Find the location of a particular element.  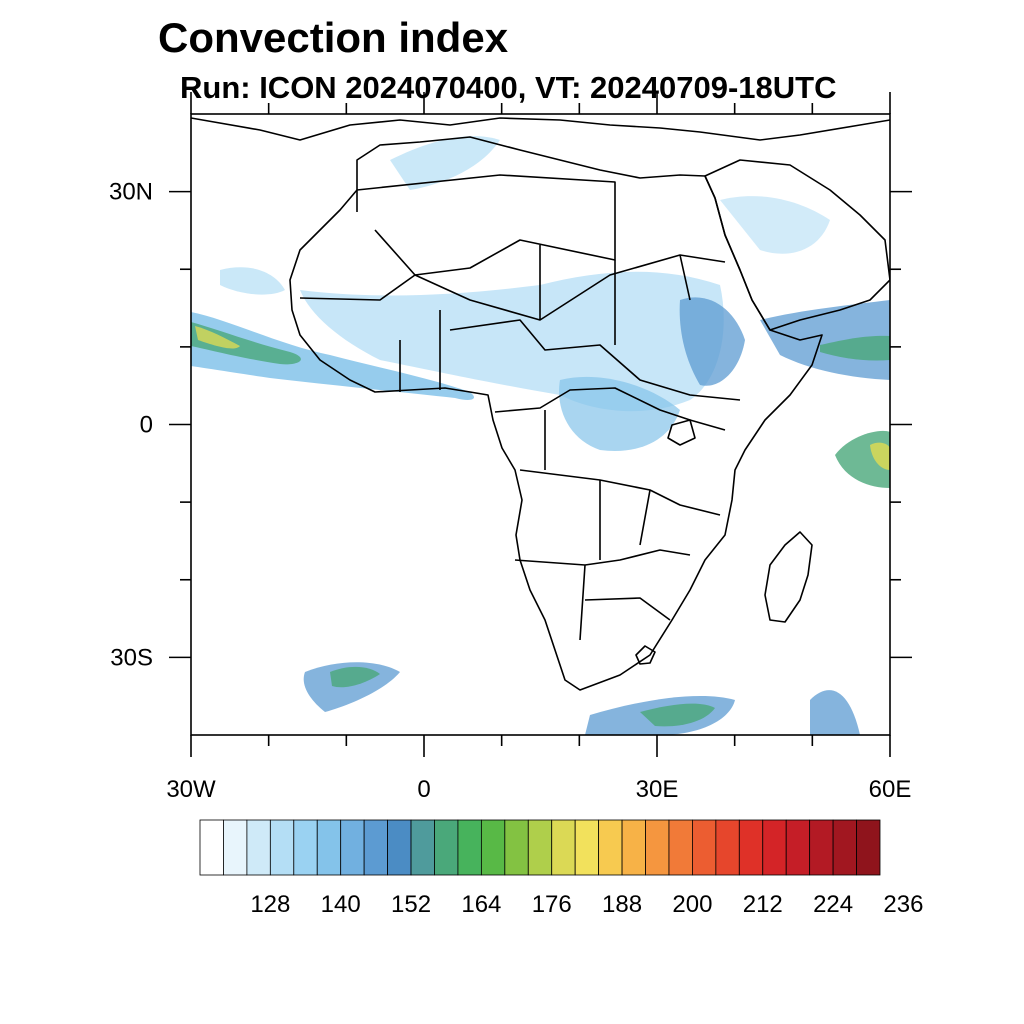

border-south-central is located at coordinates (620, 492).